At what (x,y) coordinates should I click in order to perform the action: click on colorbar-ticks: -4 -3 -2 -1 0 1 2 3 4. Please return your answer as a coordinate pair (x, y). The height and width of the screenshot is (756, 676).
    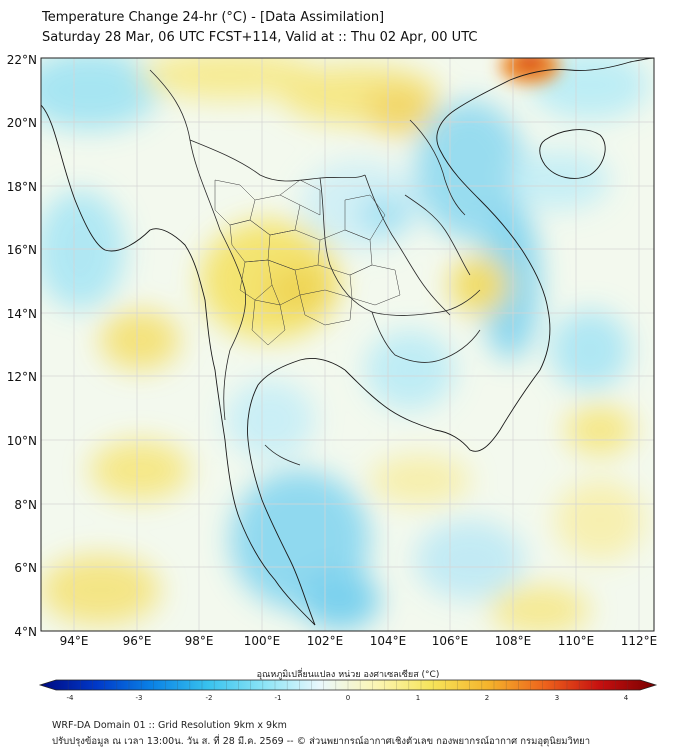
    Looking at the image, I should click on (348, 698).